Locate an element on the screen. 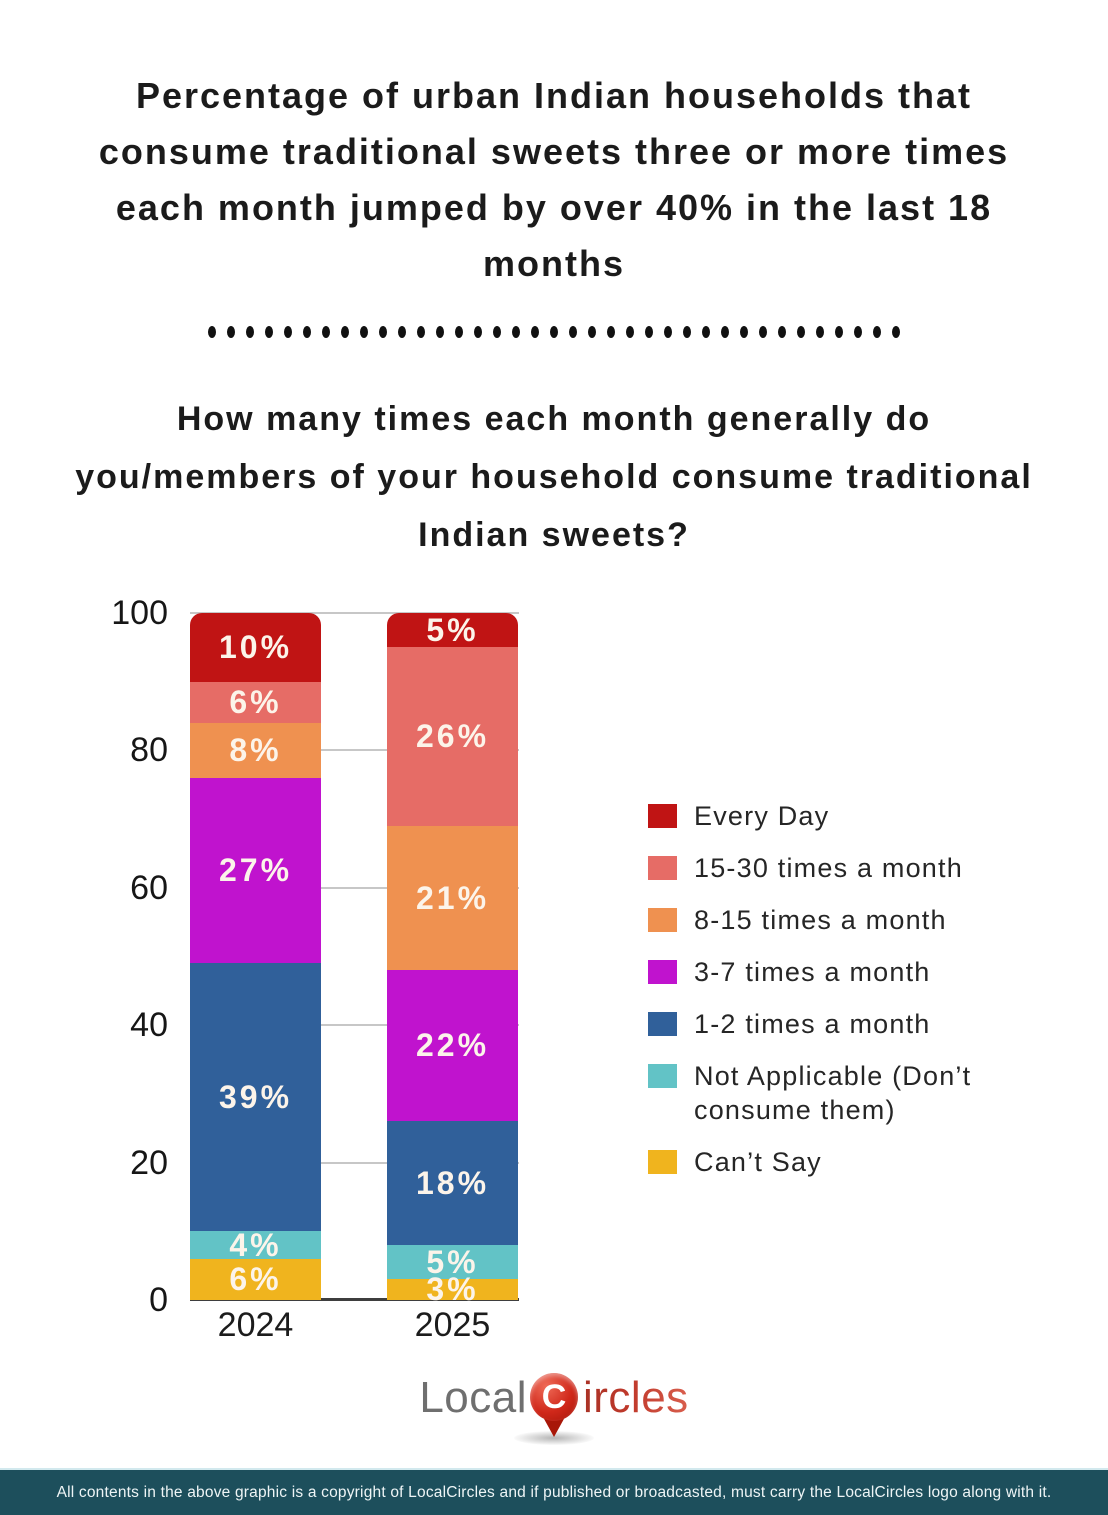  legend-item: 8-15 times a month is located at coordinates (834, 920).